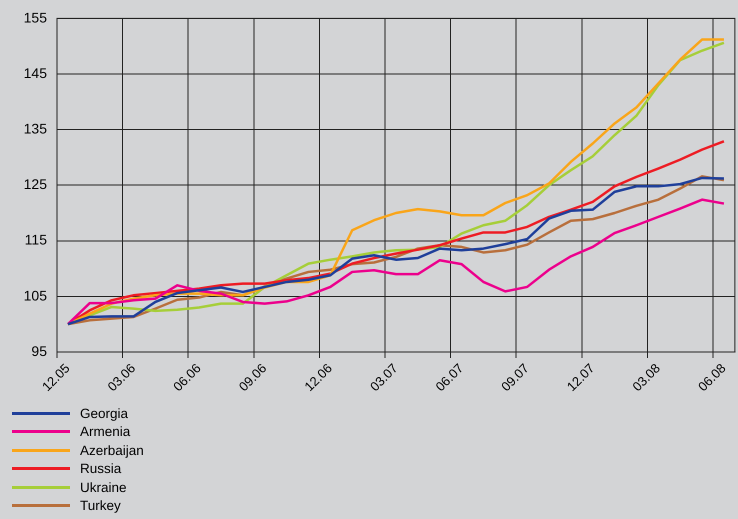  What do you see at coordinates (104, 413) in the screenshot?
I see `legend-label: Georgia` at bounding box center [104, 413].